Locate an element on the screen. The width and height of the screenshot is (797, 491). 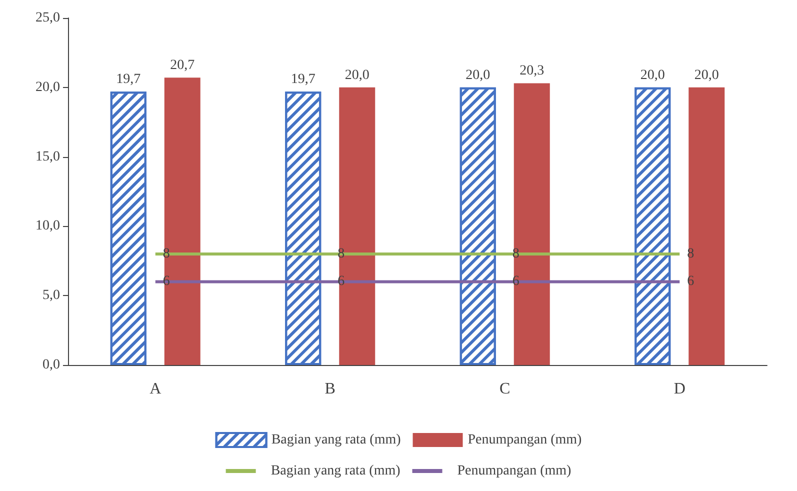
y-tick-label: 0,0 is located at coordinates (51, 365).